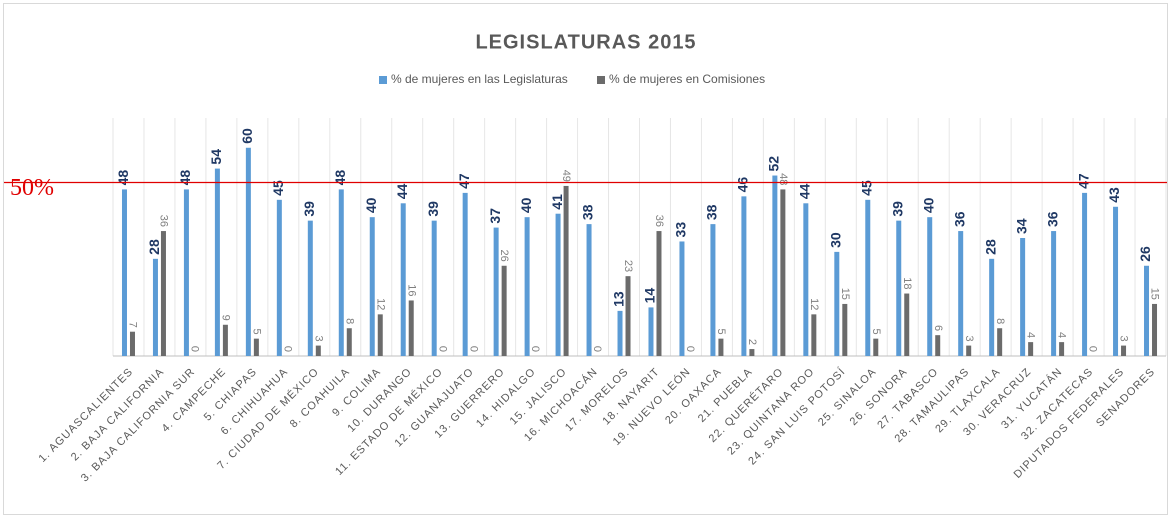 Image resolution: width=1171 pixels, height=519 pixels. I want to click on value-label: 14, so click(650, 296).